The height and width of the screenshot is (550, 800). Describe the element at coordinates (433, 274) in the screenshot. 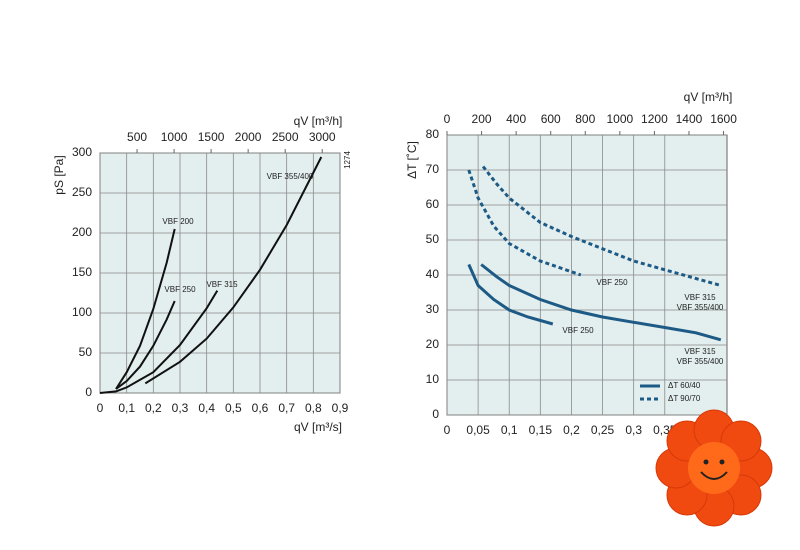

I see `y-tick-label: 40` at that location.